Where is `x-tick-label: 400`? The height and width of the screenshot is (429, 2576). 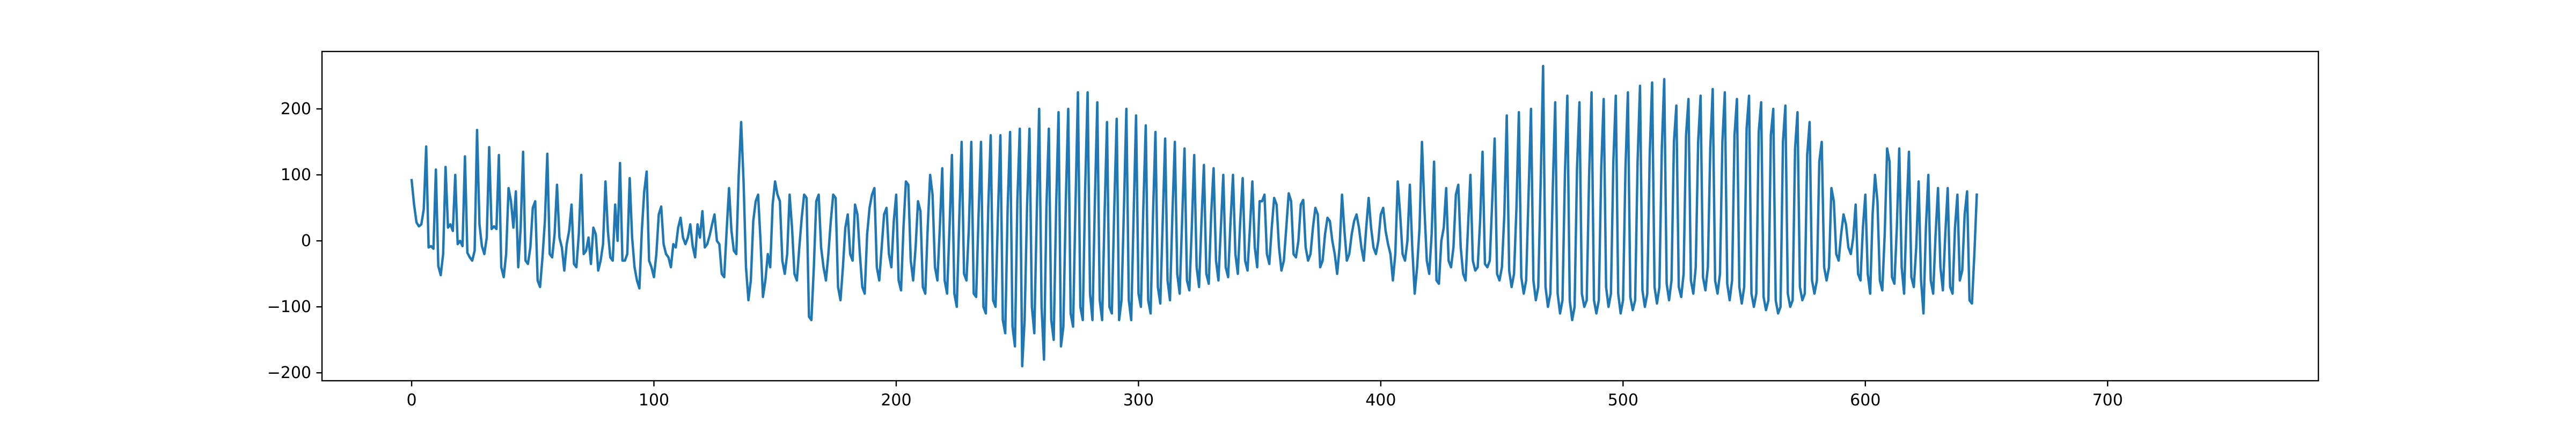
x-tick-label: 400 is located at coordinates (1380, 400).